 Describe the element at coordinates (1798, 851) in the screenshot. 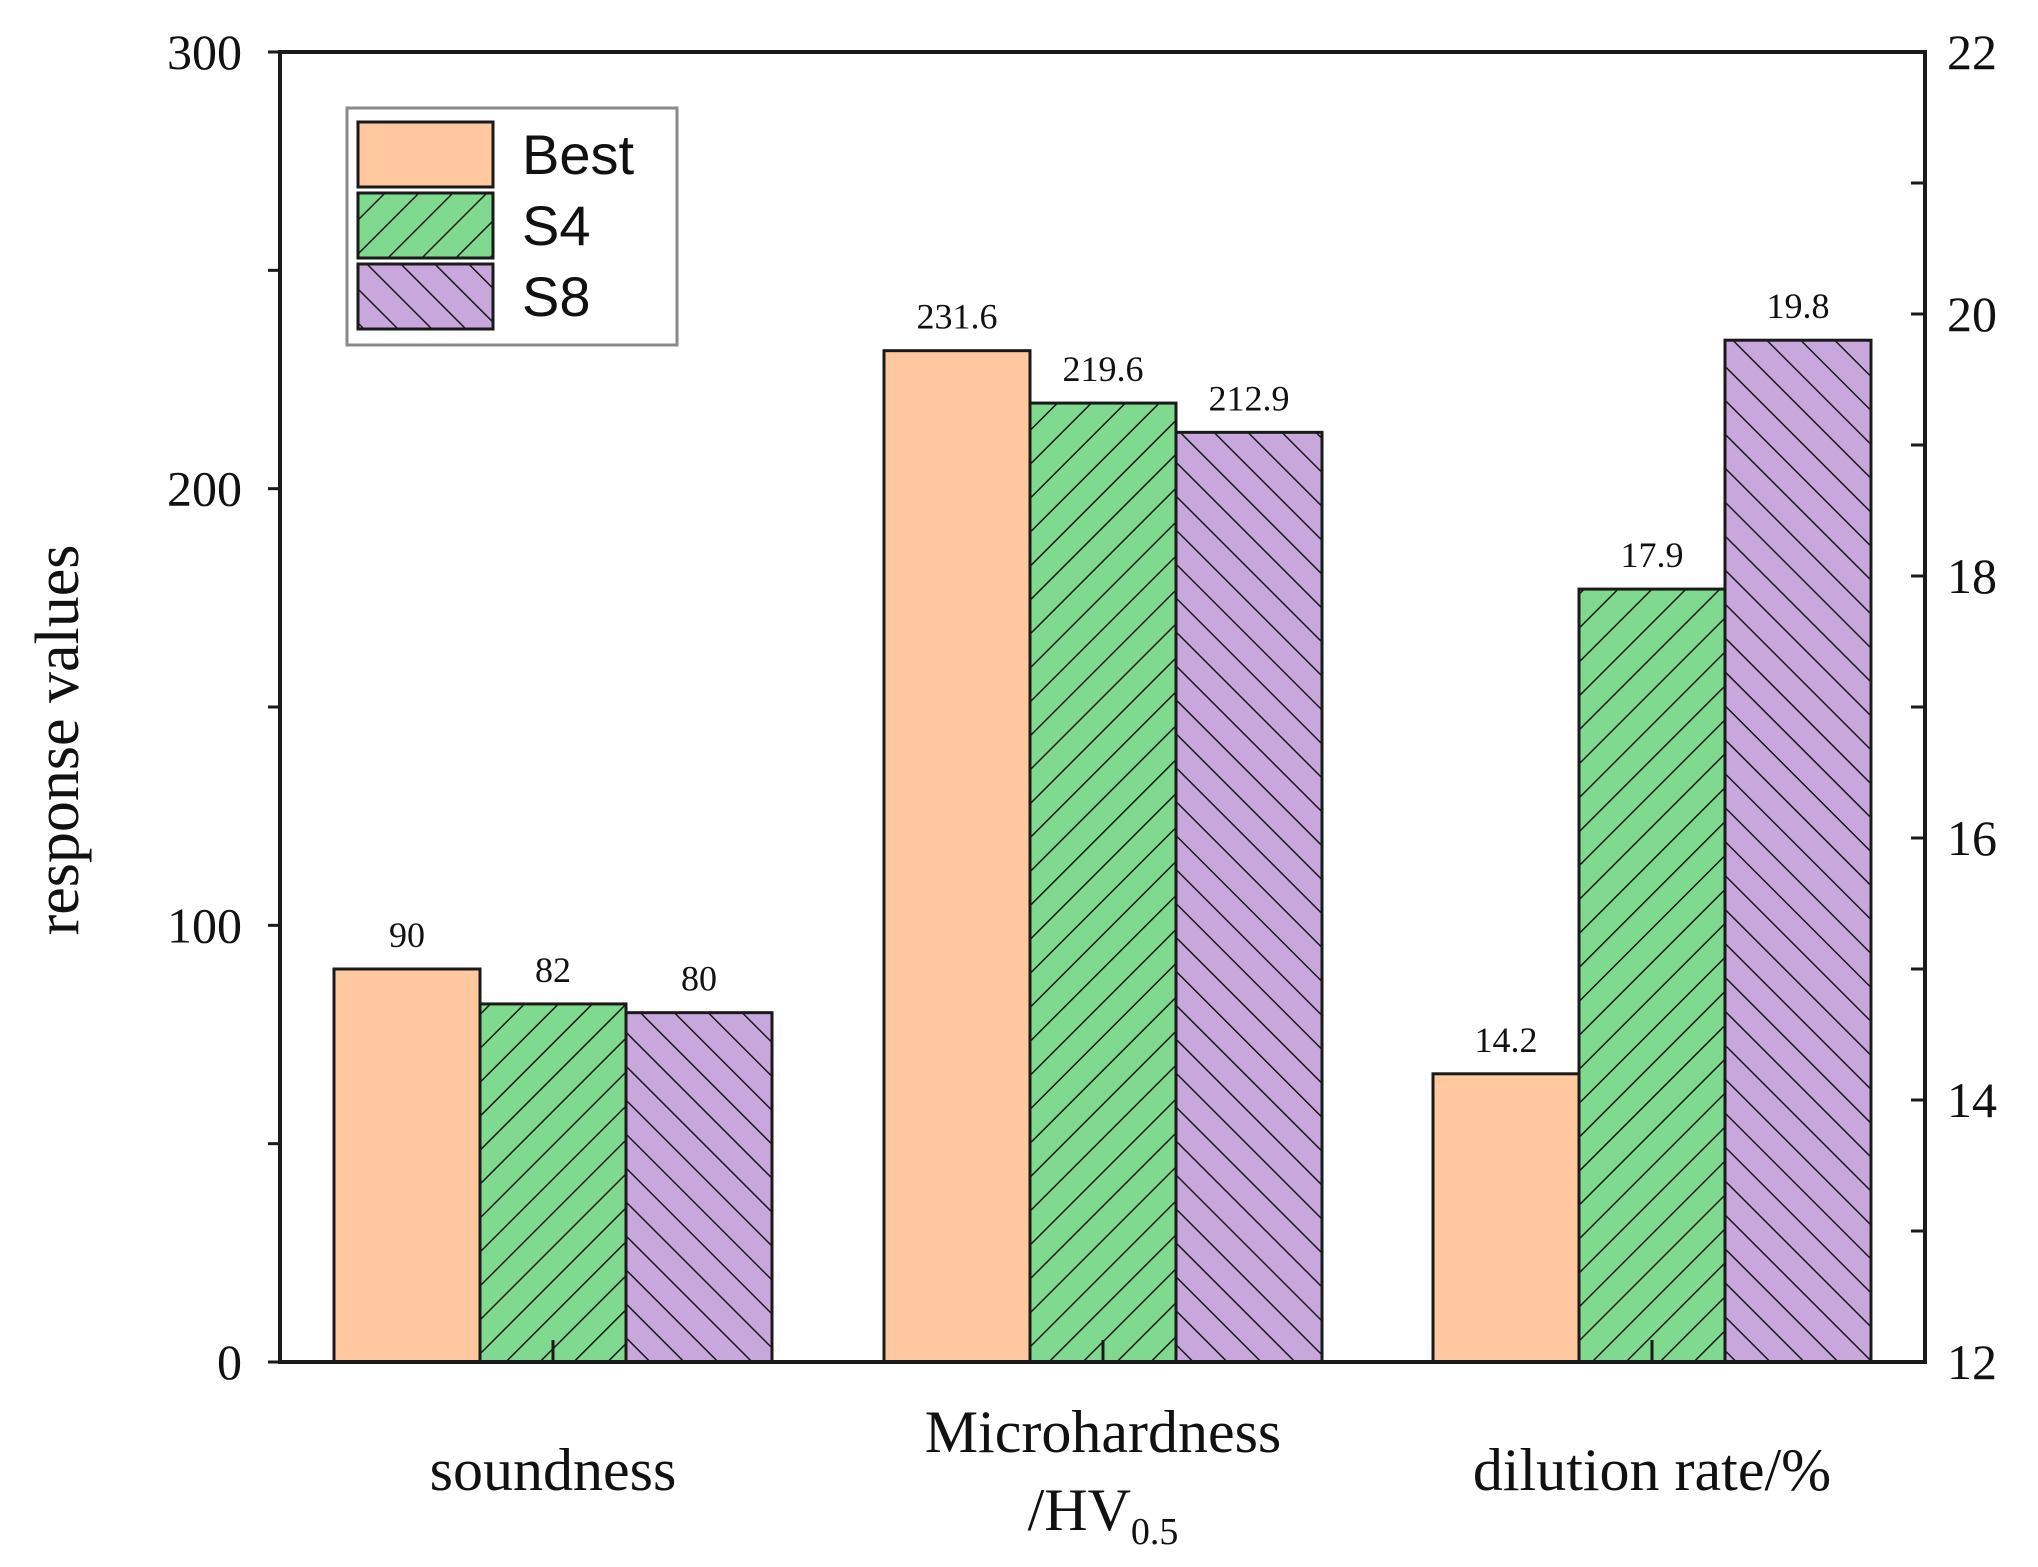

I see `bar-hatch-s8-dilution-rate` at that location.